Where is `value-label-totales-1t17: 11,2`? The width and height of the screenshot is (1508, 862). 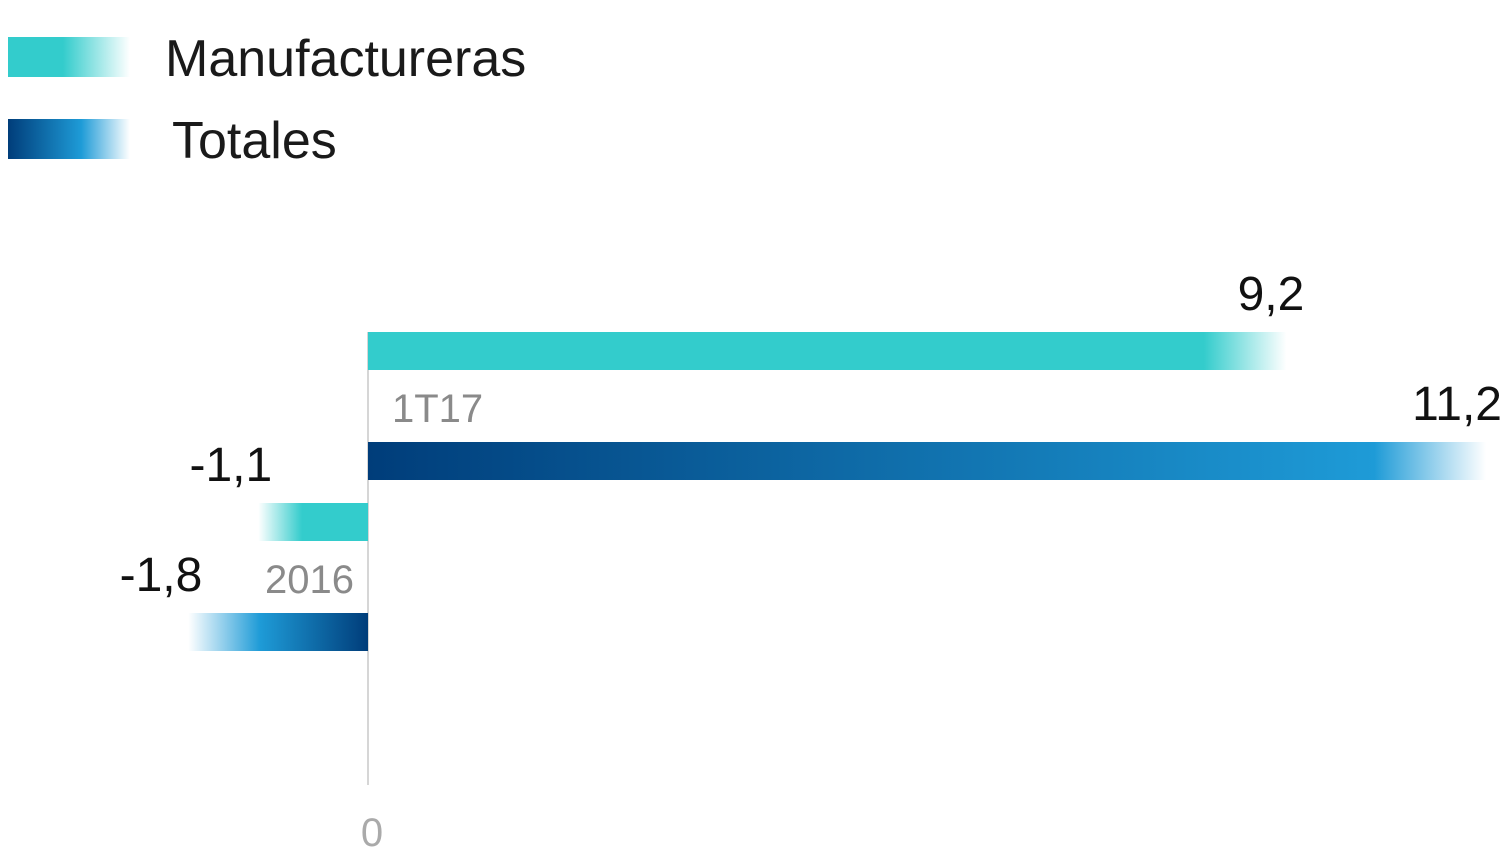
value-label-totales-1t17: 11,2 is located at coordinates (1457, 404).